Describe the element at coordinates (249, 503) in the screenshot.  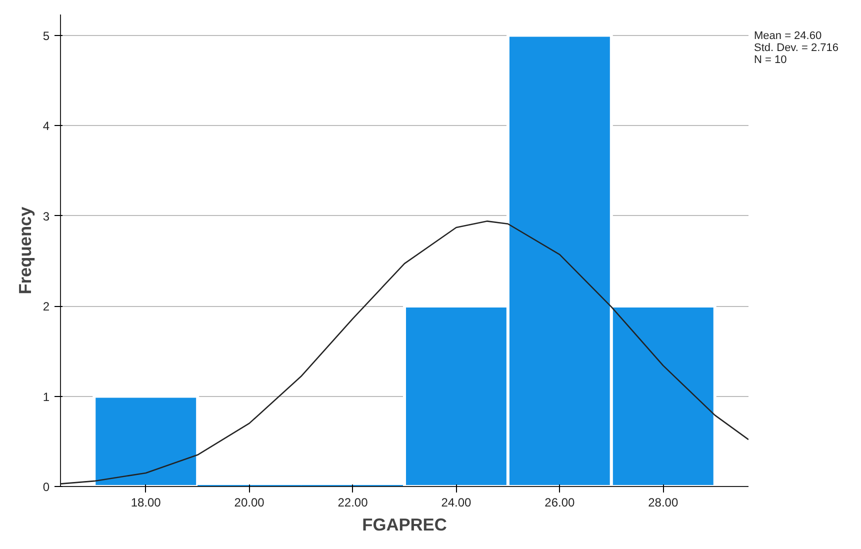
I see `x-tick-label: 20.00` at that location.